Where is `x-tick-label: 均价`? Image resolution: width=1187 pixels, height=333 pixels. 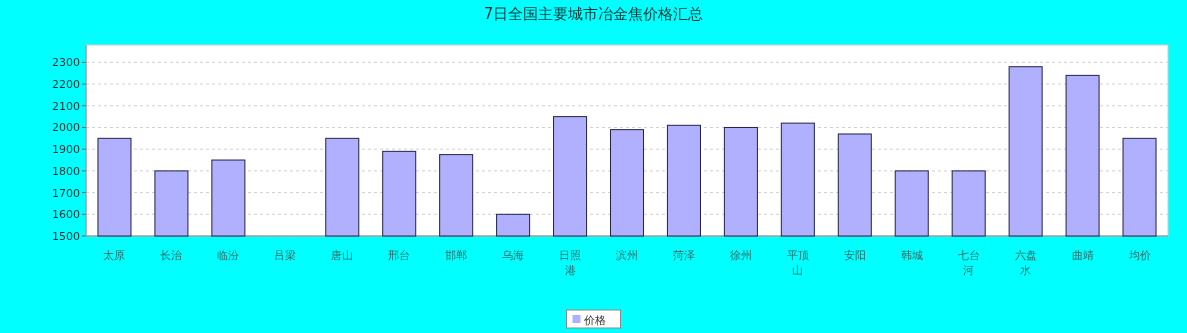
x-tick-label: 均价 is located at coordinates (1139, 255).